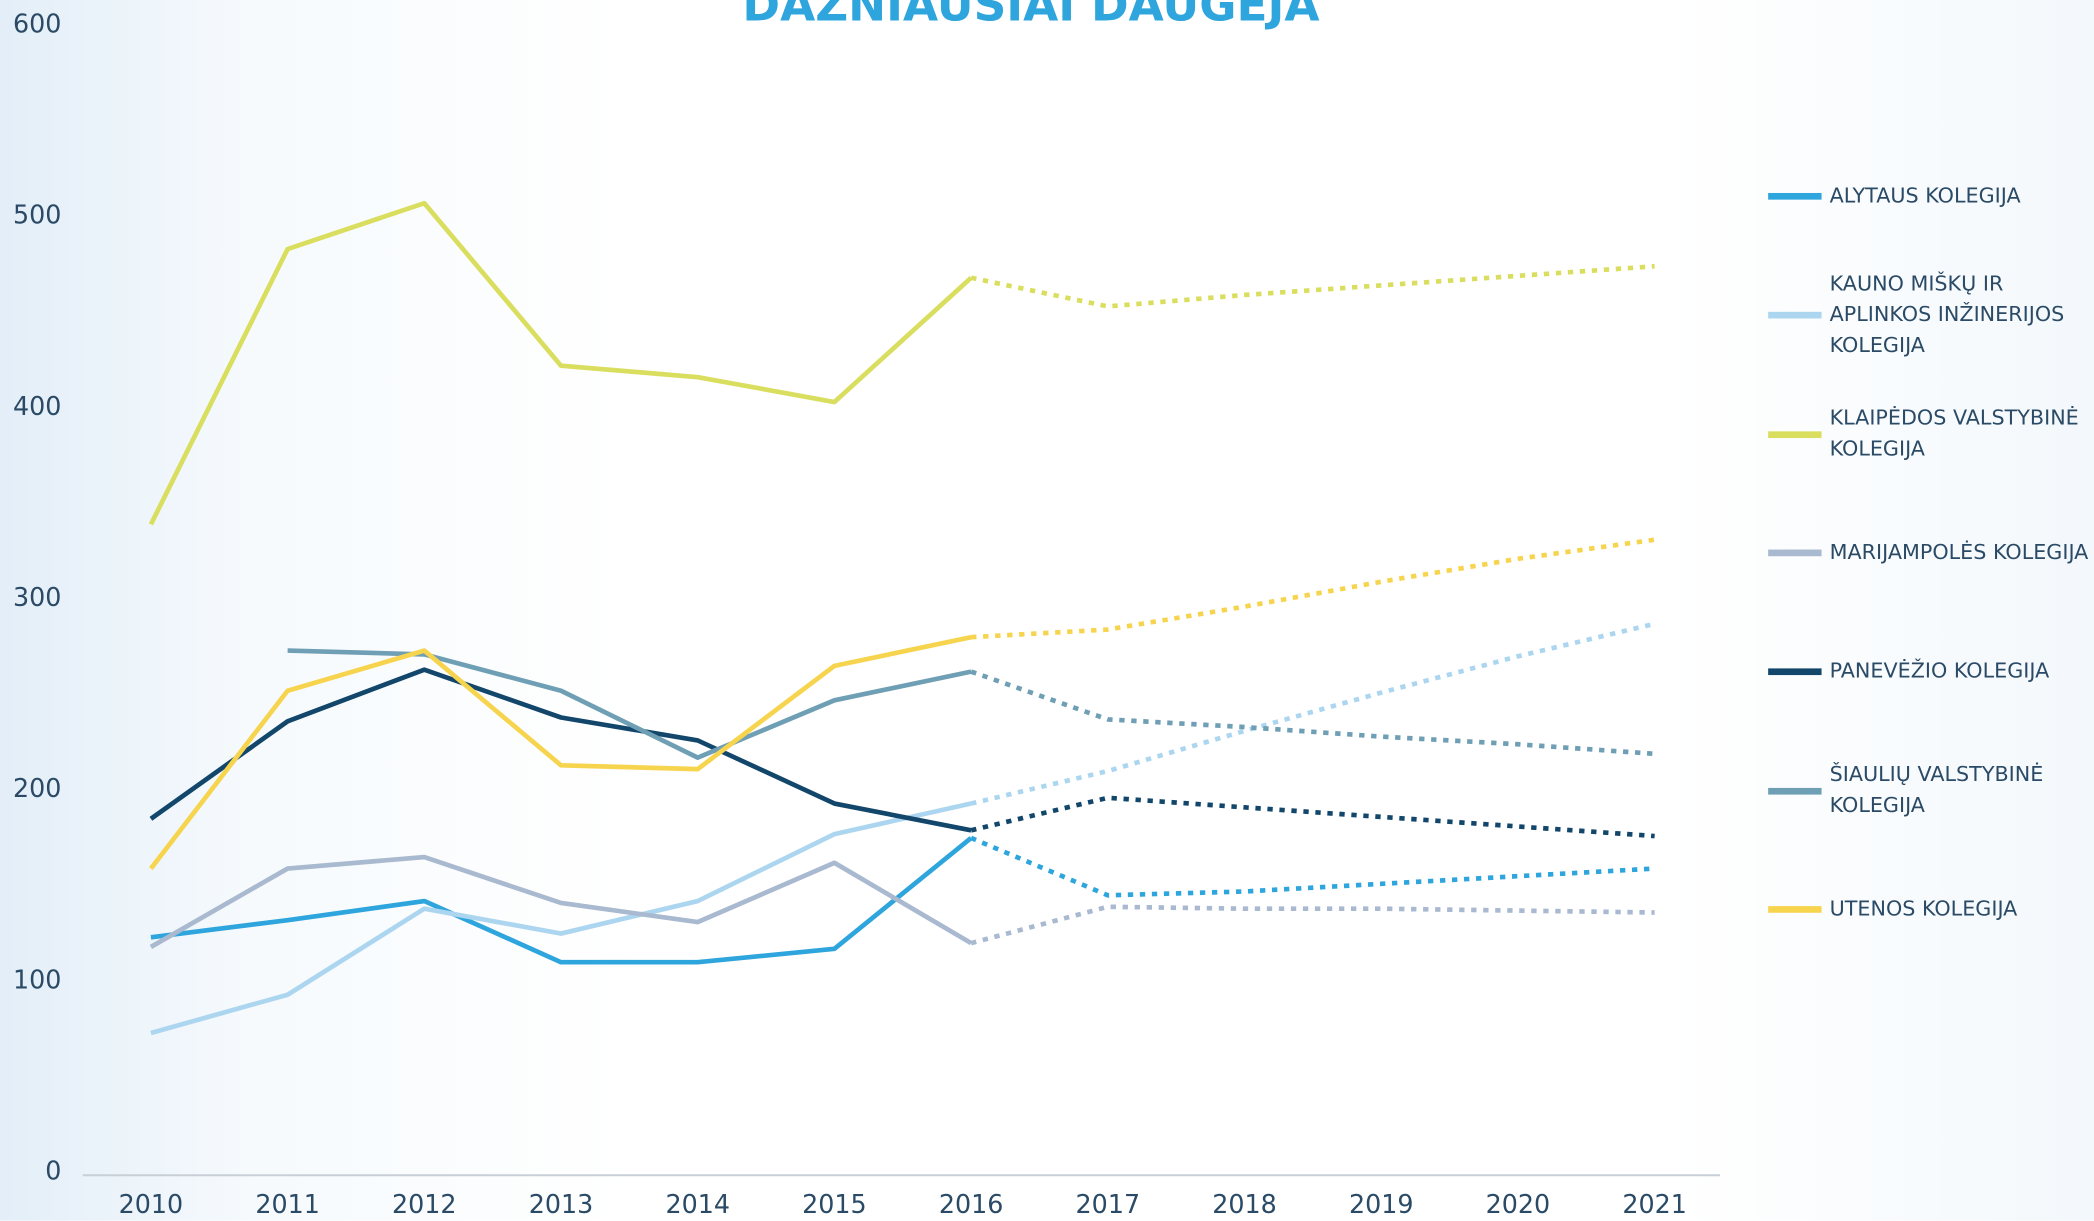 This screenshot has height=1221, width=2094. What do you see at coordinates (1923, 908) in the screenshot?
I see `legend-label: UTENOS KOLEGIJA` at bounding box center [1923, 908].